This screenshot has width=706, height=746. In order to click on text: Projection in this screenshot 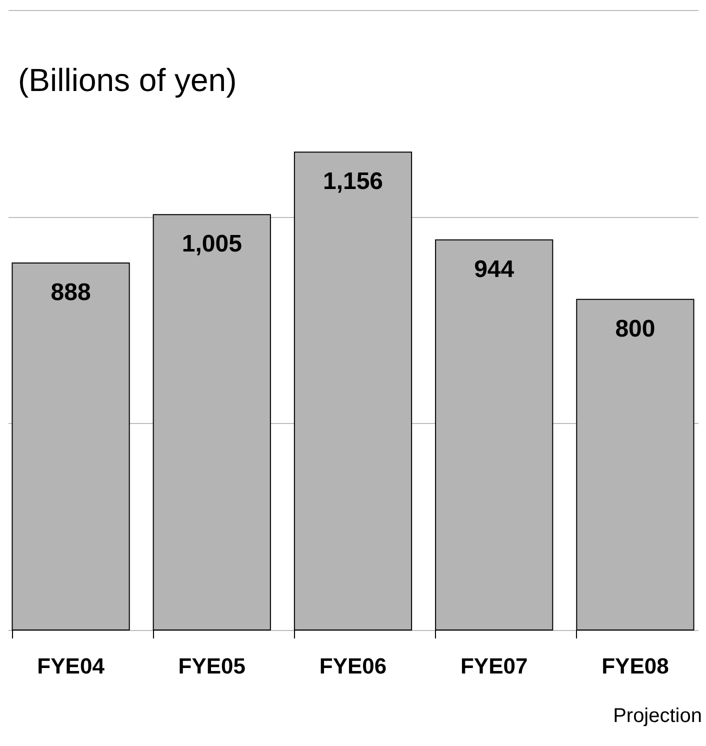, I will do `click(657, 716)`.